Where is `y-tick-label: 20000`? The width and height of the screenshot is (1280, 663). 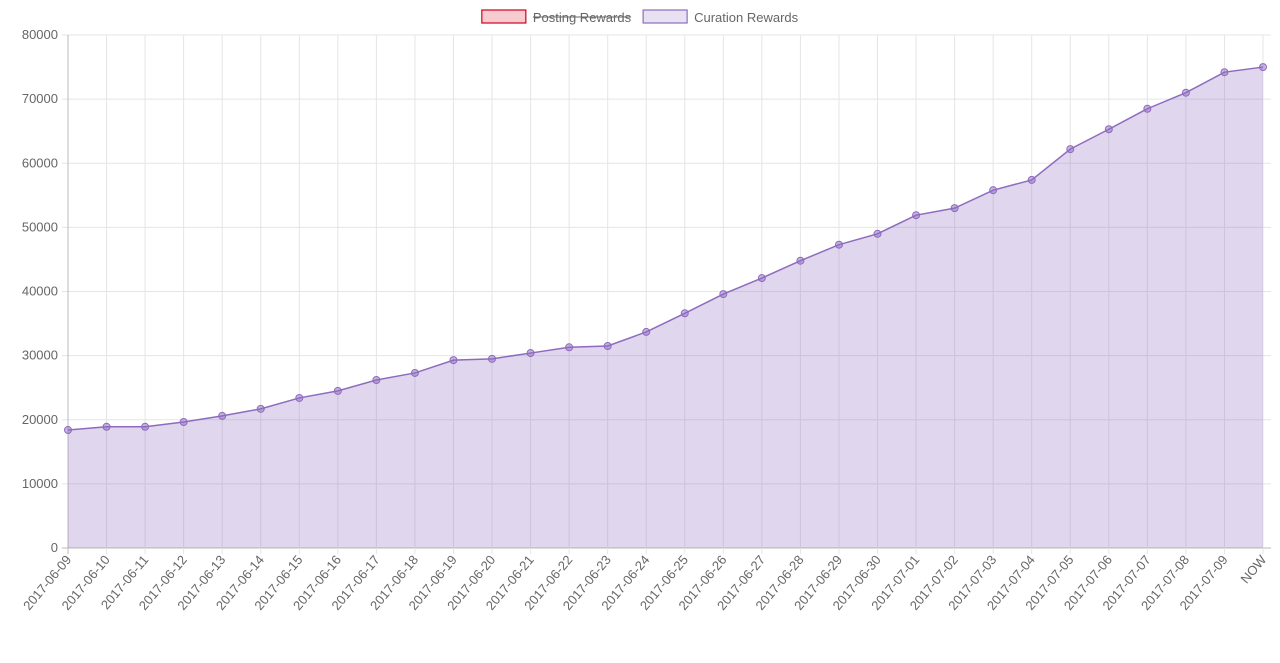
y-tick-label: 20000 is located at coordinates (40, 419).